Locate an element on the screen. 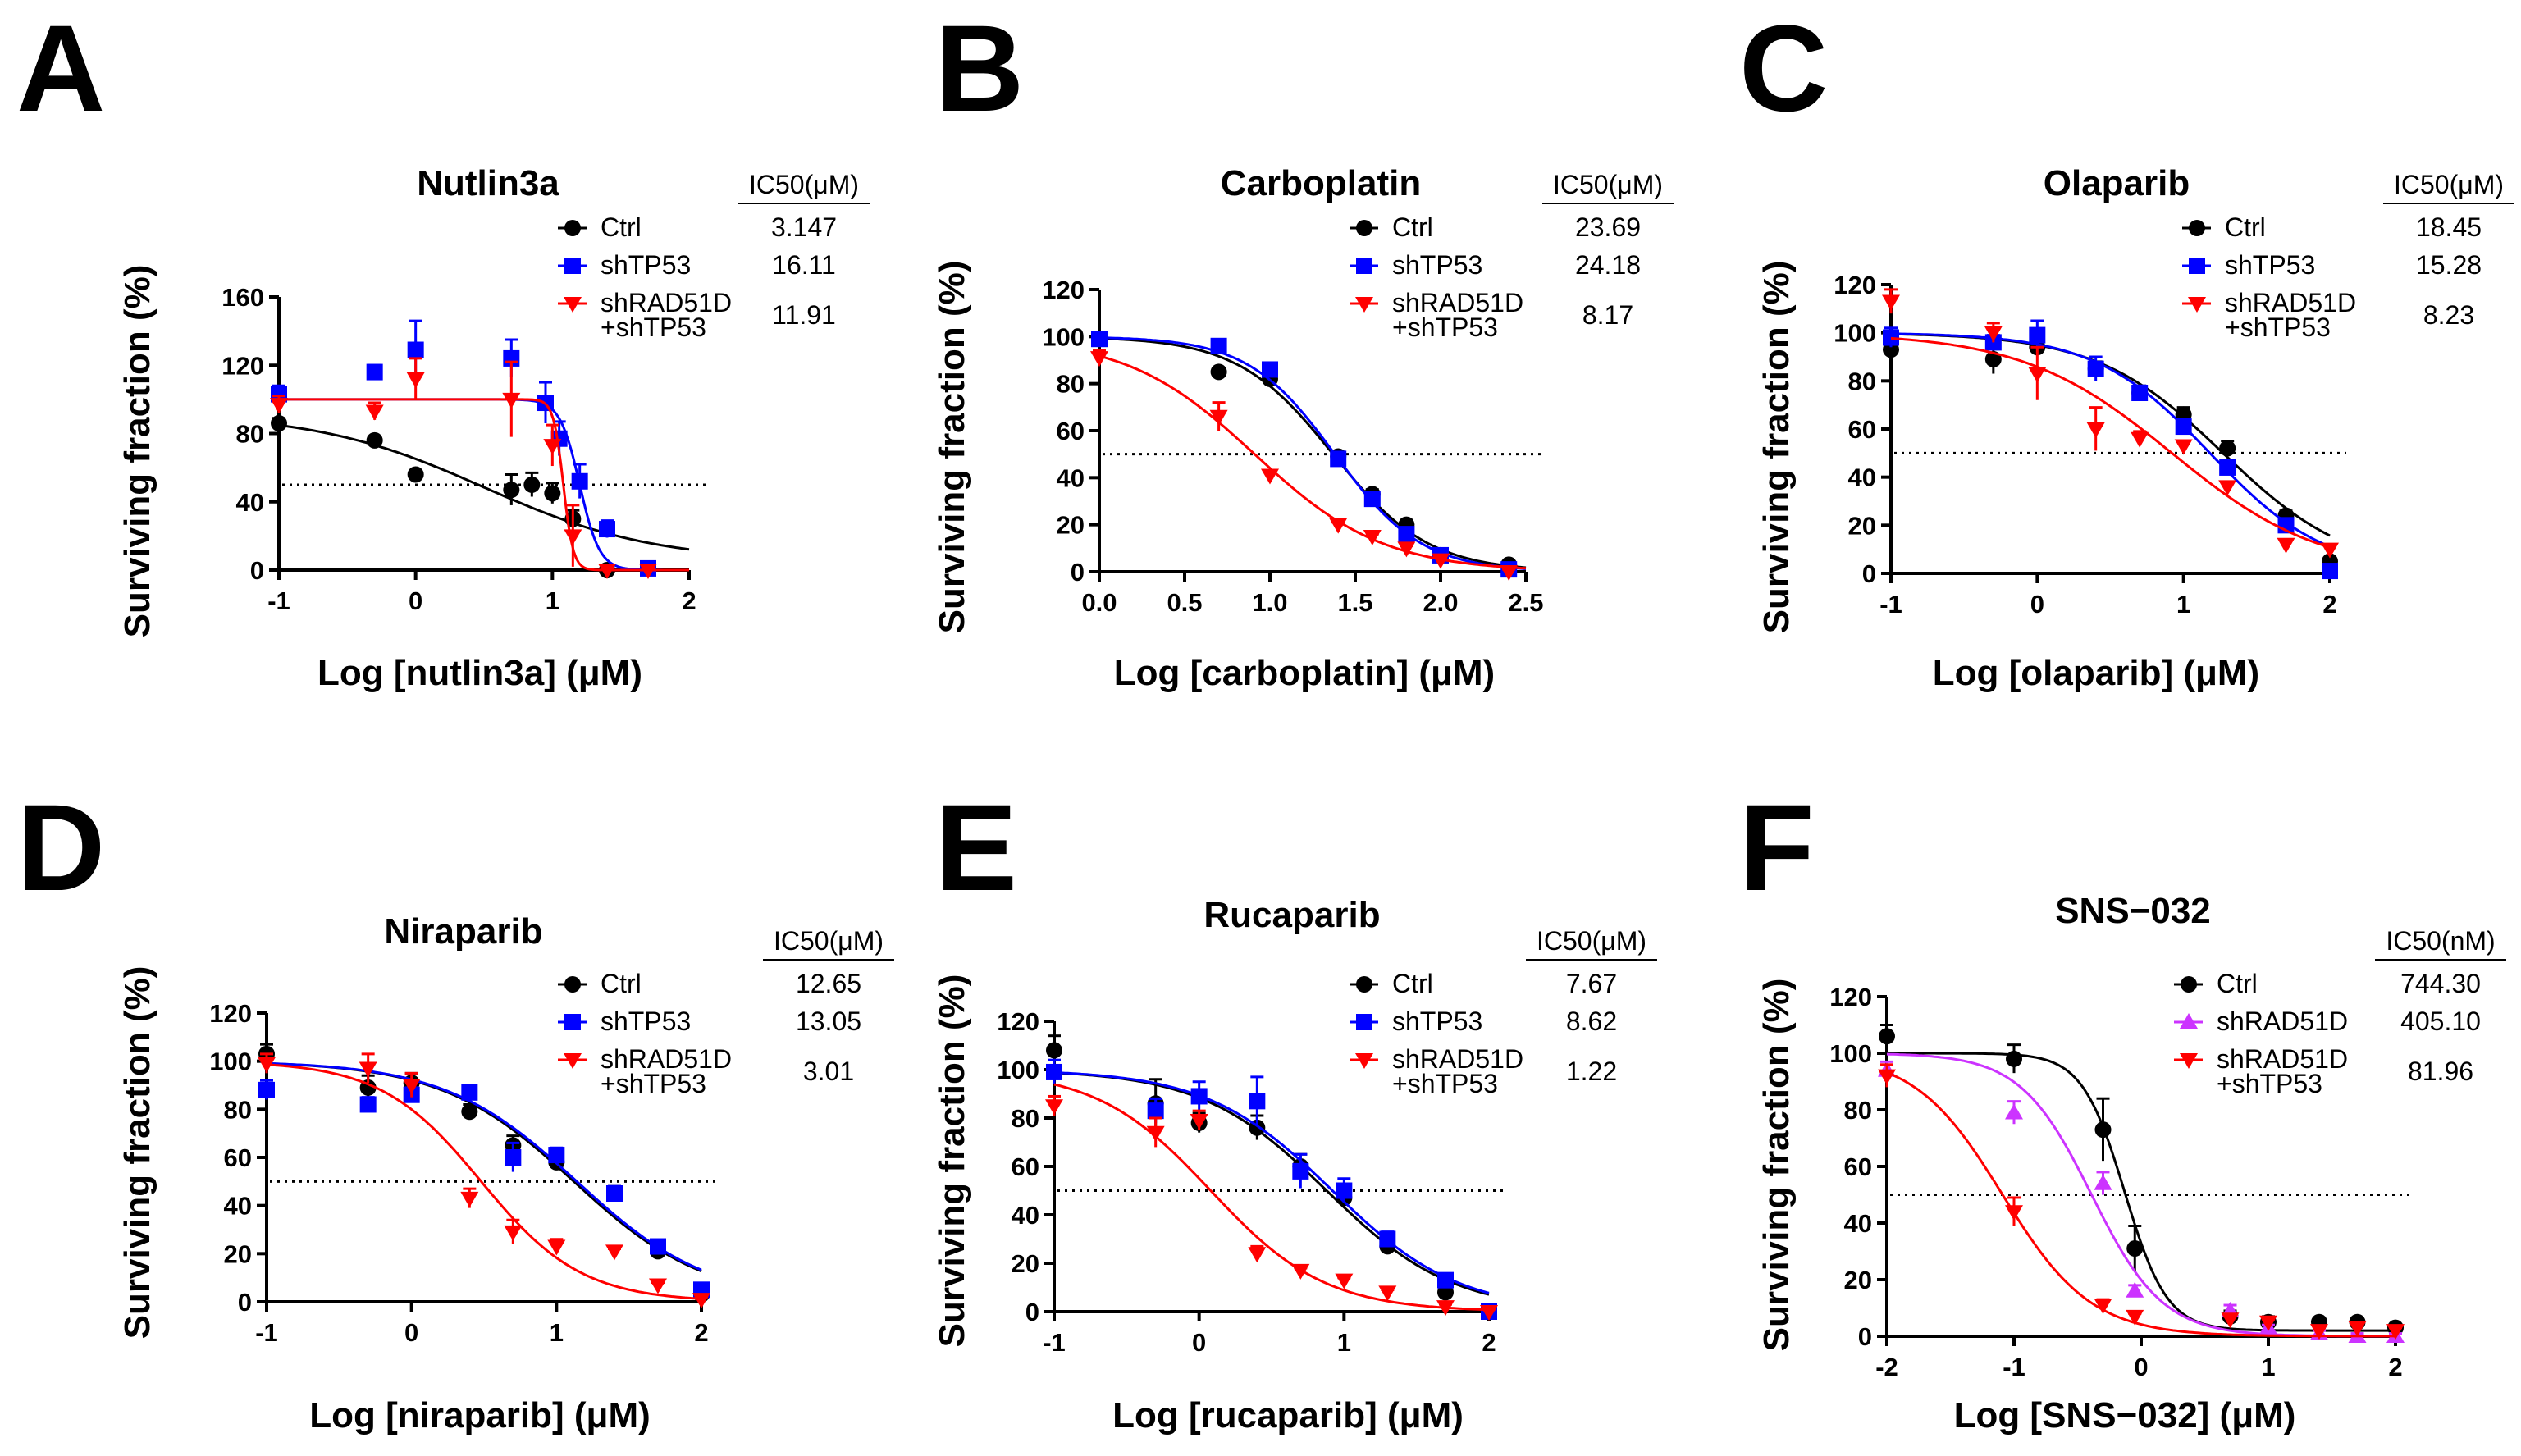 The image size is (2521, 1456). legend-item: shRAD51D +shTP53 3.01 is located at coordinates (706, 1071).